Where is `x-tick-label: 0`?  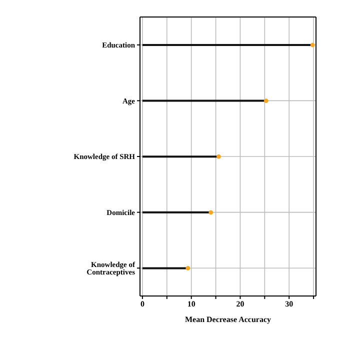 x-tick-label: 0 is located at coordinates (142, 304).